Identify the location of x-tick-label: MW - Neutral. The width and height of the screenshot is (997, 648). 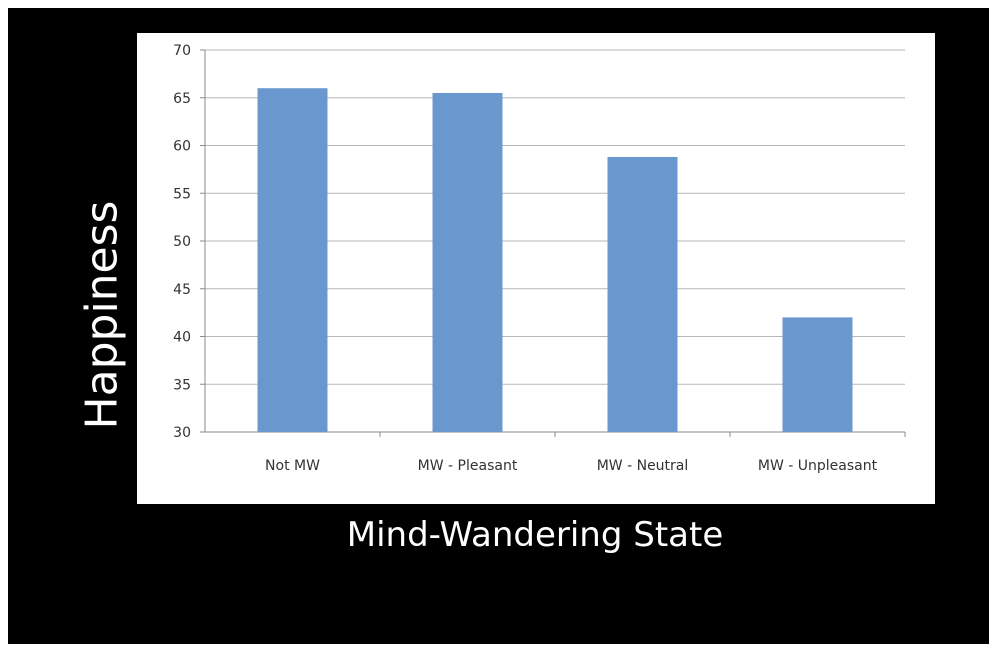
(643, 466).